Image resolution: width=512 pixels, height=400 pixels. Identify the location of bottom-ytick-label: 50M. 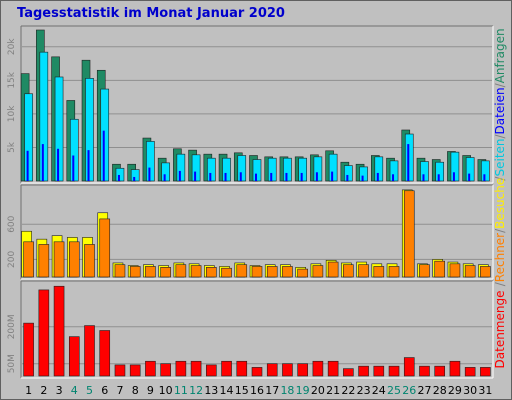
(12, 363).